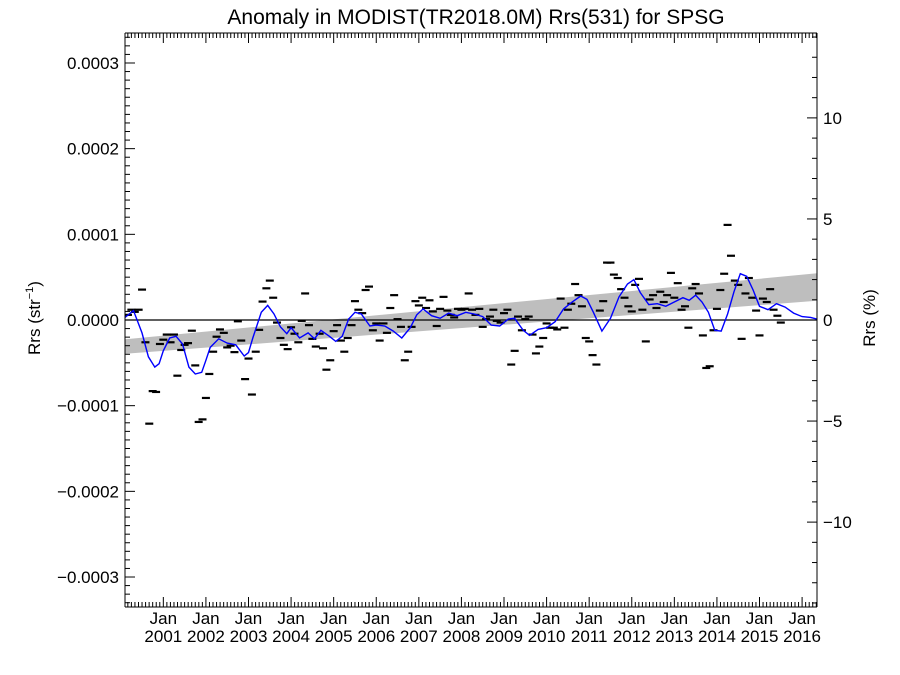 The image size is (900, 675). Describe the element at coordinates (34, 327) in the screenshot. I see `y-axis-left-label-main: Rrs (str` at that location.